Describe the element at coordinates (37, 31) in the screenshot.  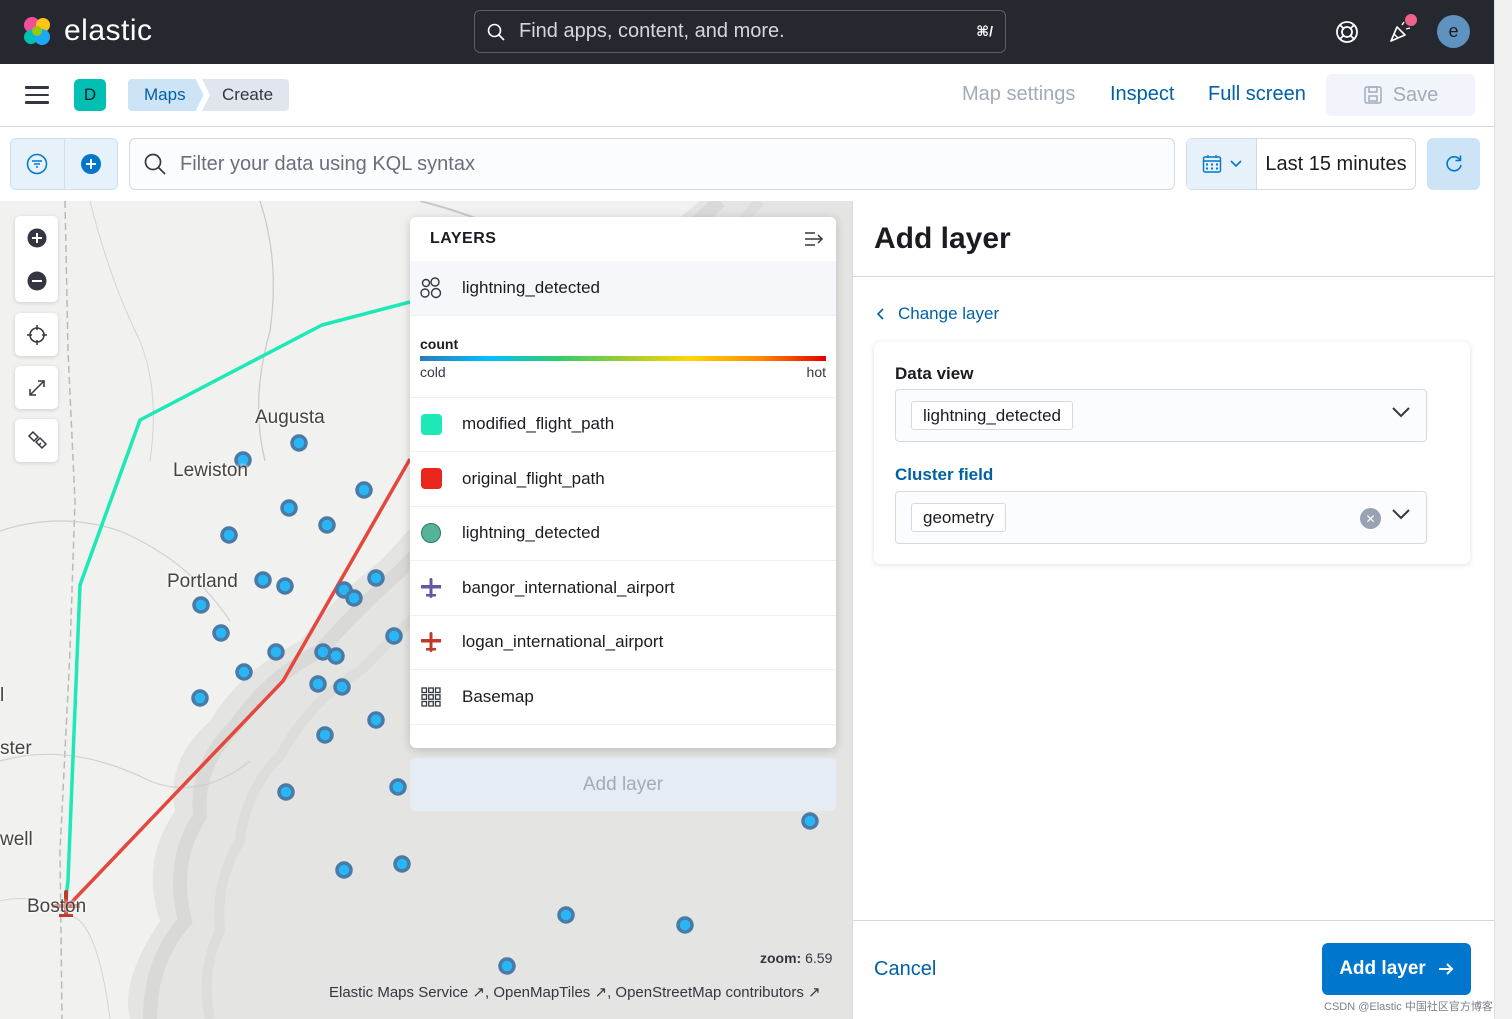
I see `elastic-logo-icon` at that location.